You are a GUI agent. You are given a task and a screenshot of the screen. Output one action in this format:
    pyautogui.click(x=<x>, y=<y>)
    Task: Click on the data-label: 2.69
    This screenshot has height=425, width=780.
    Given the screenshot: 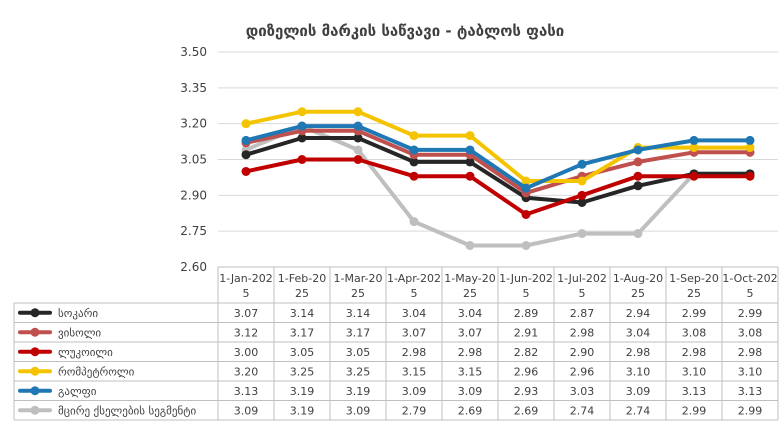 What is the action you would take?
    pyautogui.click(x=470, y=410)
    